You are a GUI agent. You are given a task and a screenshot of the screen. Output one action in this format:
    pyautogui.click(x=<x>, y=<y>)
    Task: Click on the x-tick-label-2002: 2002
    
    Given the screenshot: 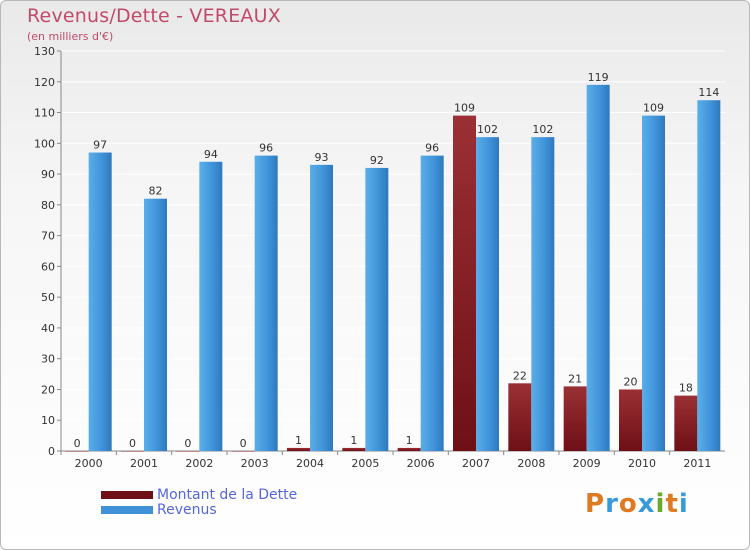 What is the action you would take?
    pyautogui.click(x=199, y=463)
    